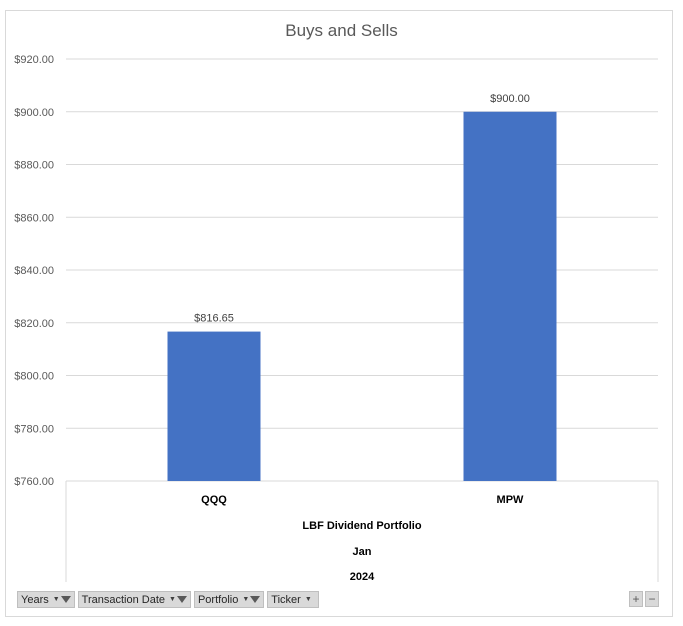  What do you see at coordinates (34, 377) in the screenshot?
I see `y-tick-label: $800.00` at bounding box center [34, 377].